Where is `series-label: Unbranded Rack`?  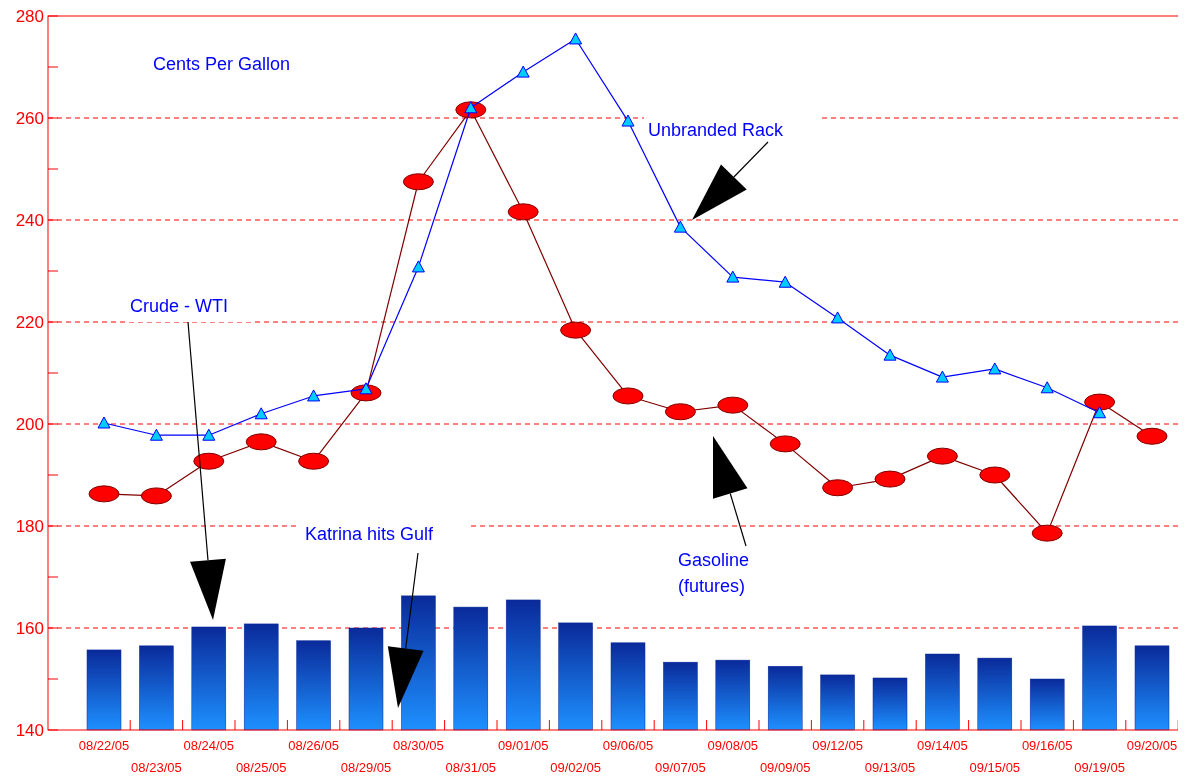
series-label: Unbranded Rack is located at coordinates (716, 130).